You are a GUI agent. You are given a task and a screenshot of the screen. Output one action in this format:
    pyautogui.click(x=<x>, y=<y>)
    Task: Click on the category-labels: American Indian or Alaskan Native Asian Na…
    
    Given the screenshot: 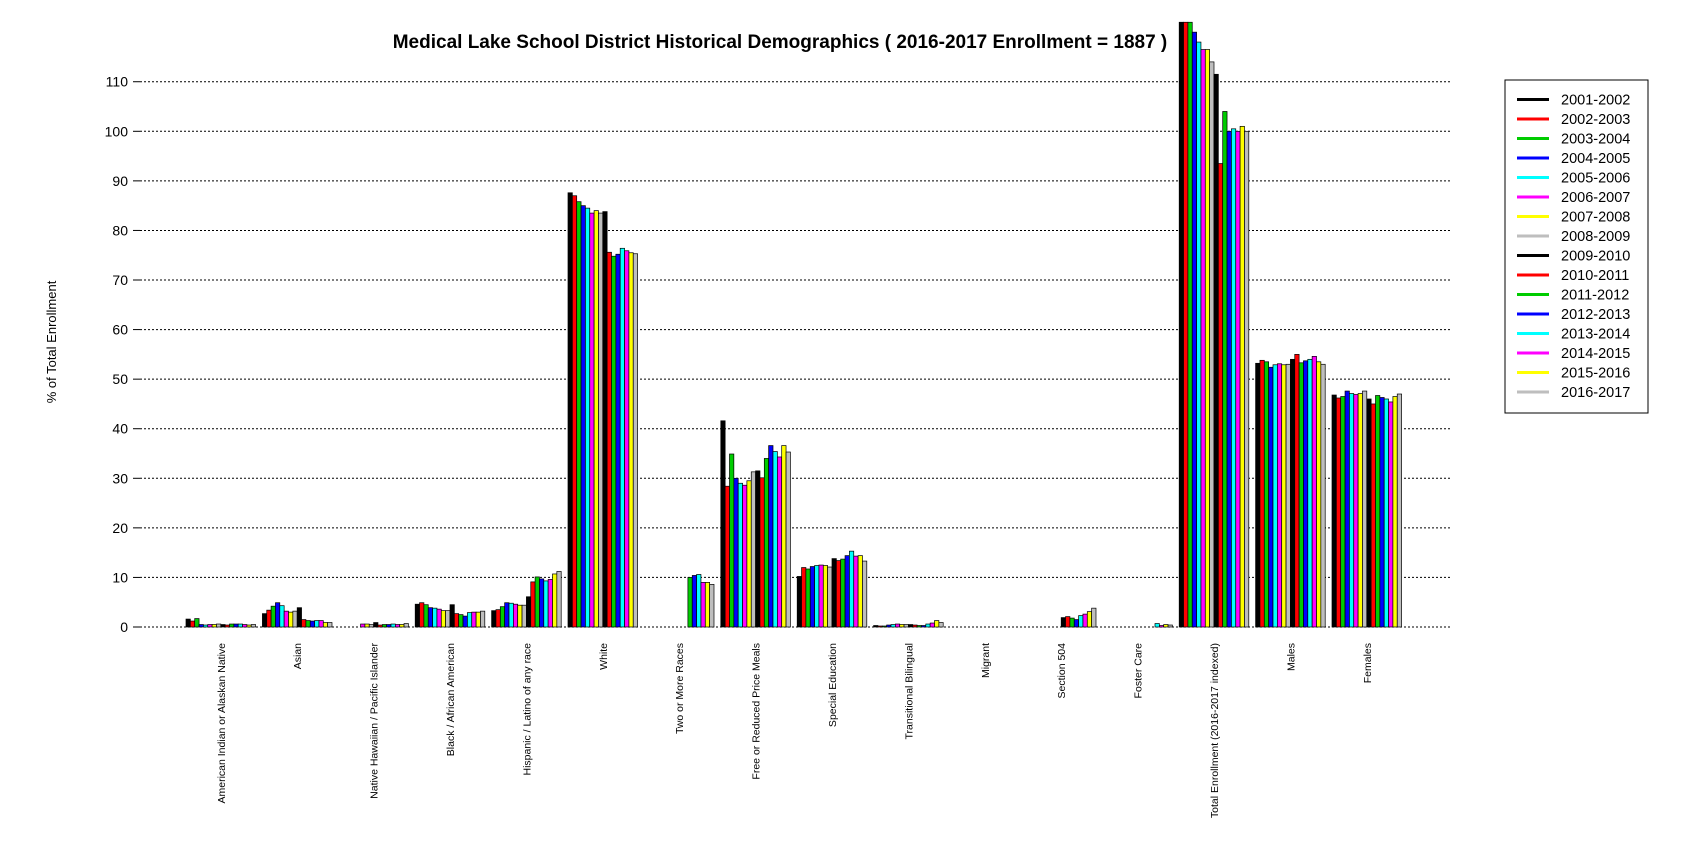 What is the action you would take?
    pyautogui.click(x=795, y=731)
    